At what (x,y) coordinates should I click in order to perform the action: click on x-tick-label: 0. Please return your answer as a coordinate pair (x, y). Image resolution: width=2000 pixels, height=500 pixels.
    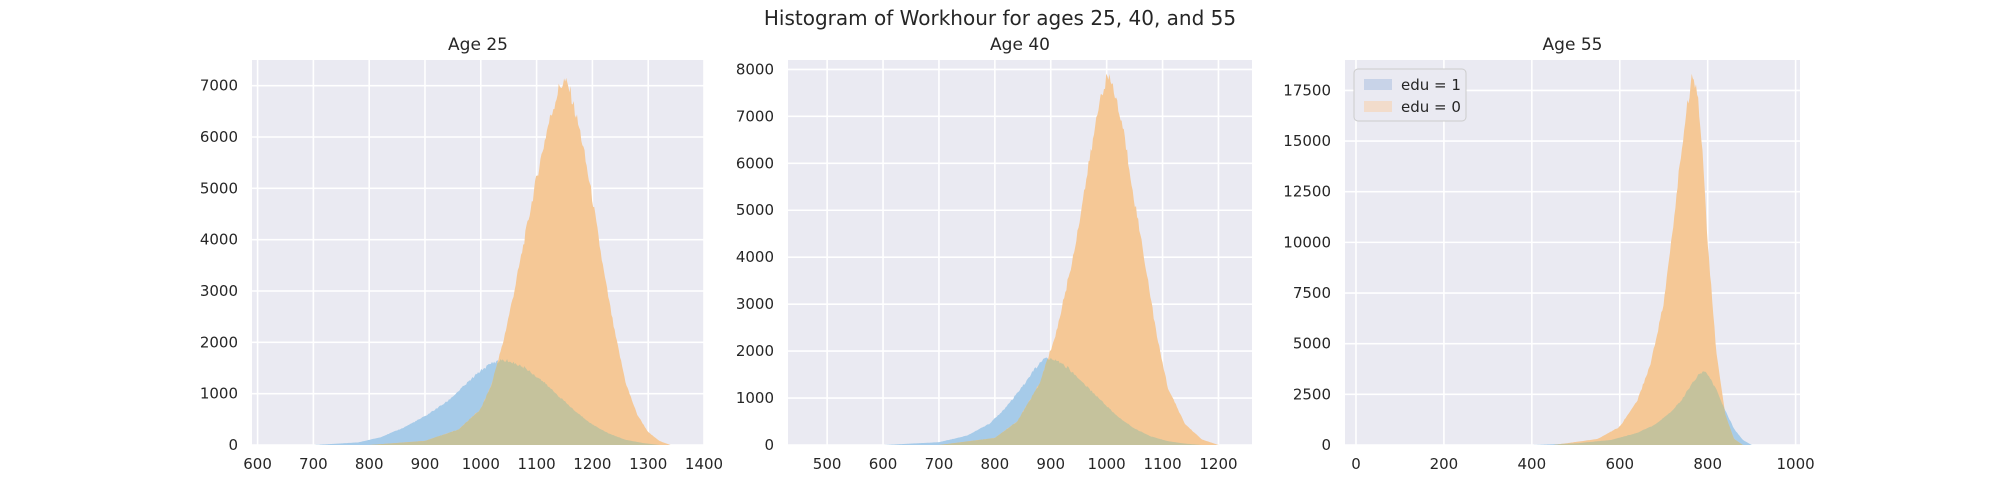
    Looking at the image, I should click on (1356, 464).